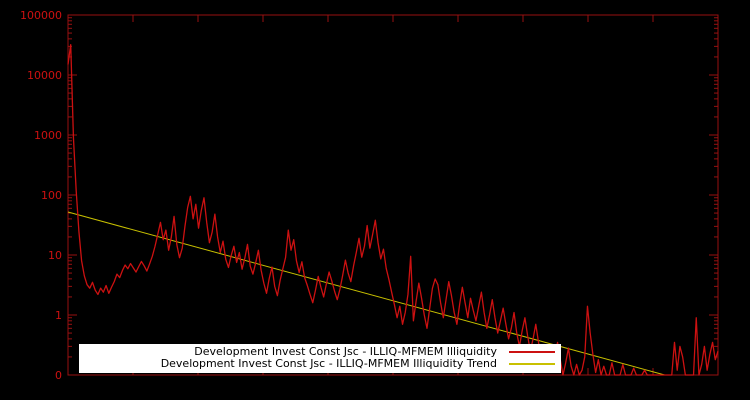 The width and height of the screenshot is (750, 400). What do you see at coordinates (58, 315) in the screenshot?
I see `y-tick-label: 1` at bounding box center [58, 315].